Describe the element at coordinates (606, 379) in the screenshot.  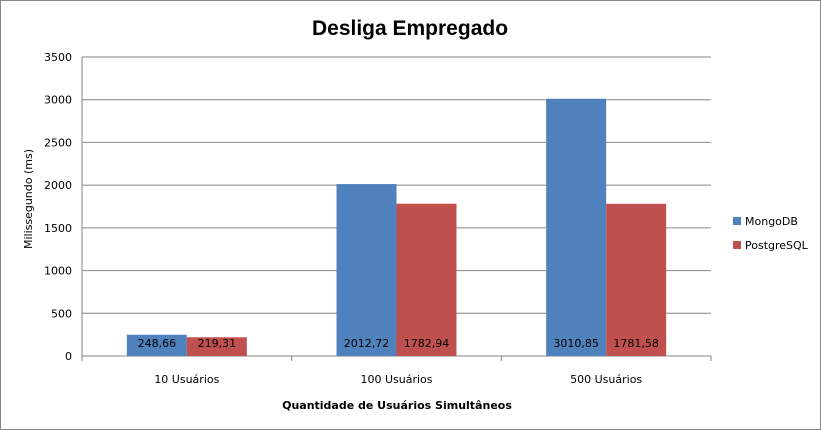
I see `x-tick-label: 500 Usuários` at that location.